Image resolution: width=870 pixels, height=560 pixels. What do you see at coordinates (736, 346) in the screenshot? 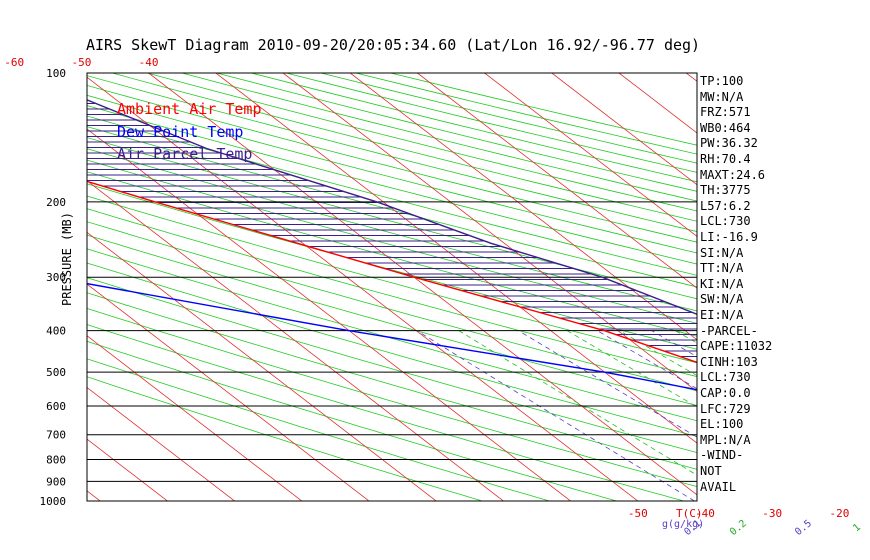
I see `stat-item: CAPE:11032` at bounding box center [736, 346].